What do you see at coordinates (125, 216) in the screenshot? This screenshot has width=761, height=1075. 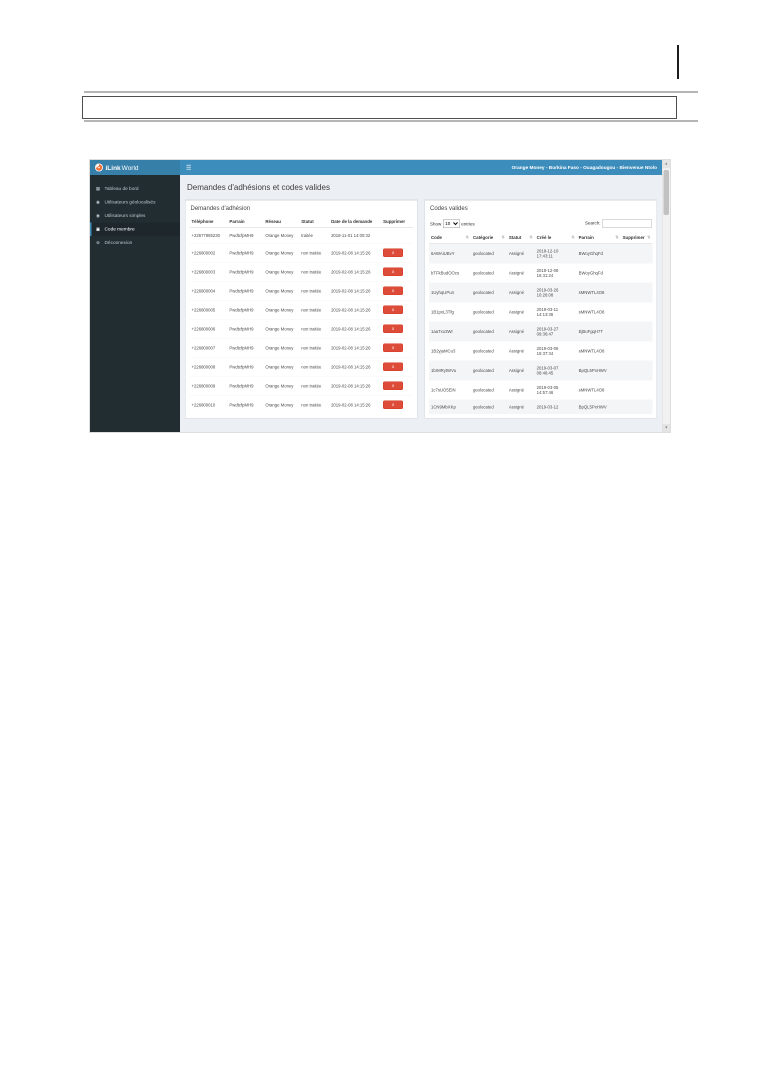 I see `sidebar-item-label: Utilisateurs simples` at bounding box center [125, 216].